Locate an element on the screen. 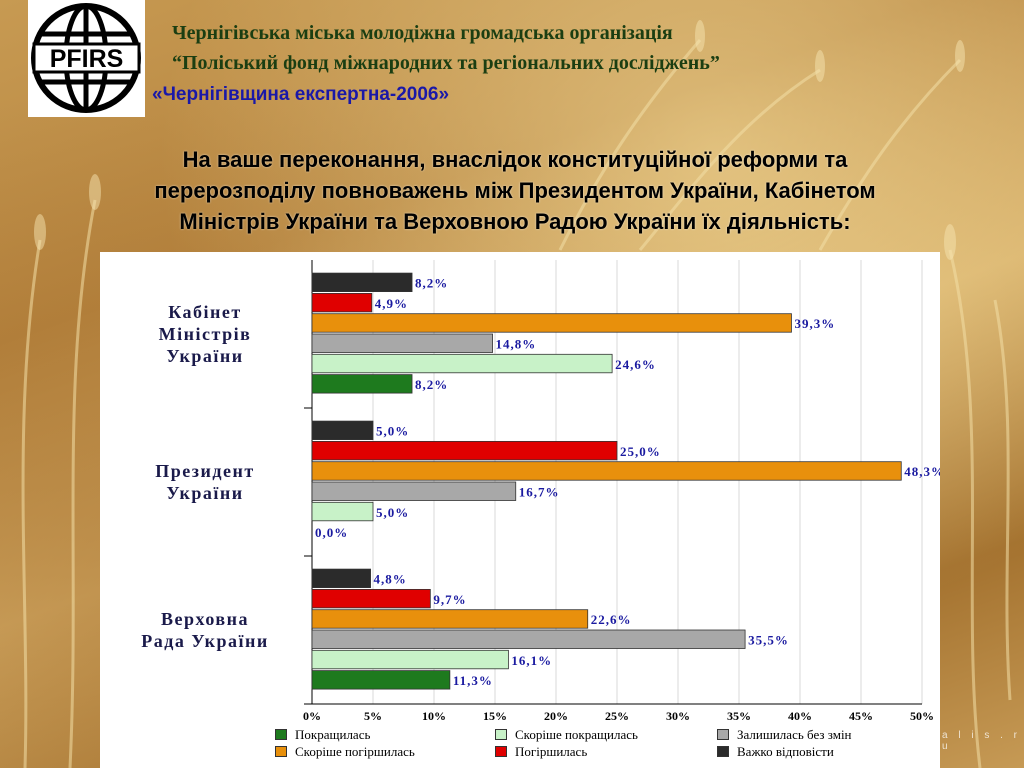 The width and height of the screenshot is (1024, 768). category-label: Міністрів is located at coordinates (205, 334).